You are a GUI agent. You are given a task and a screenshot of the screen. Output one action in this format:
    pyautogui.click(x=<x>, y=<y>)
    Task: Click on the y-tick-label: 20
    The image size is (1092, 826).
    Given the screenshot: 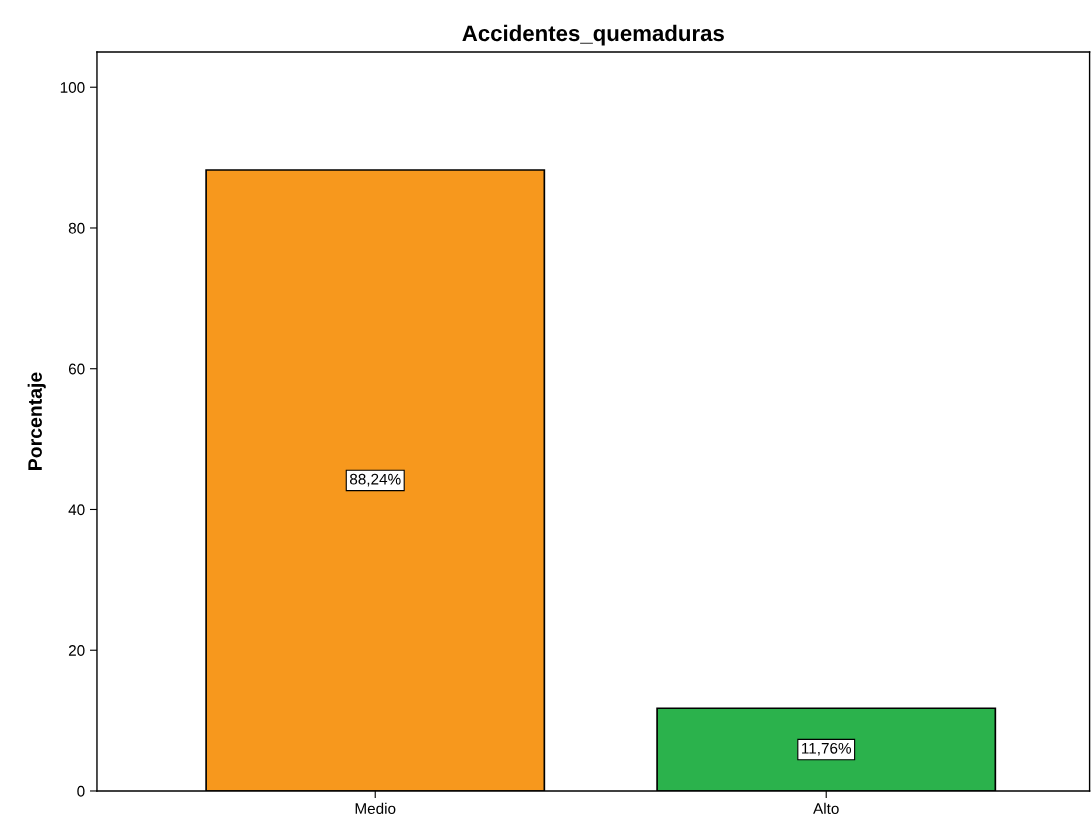 What is the action you would take?
    pyautogui.click(x=76, y=650)
    